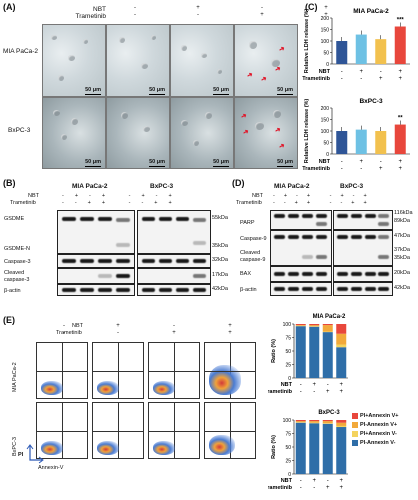 This screenshot has height=500, width=418. What do you see at coordinates (51, 468) in the screenshot?
I see `e-axis-annexin: Annexin-V` at bounding box center [51, 468].